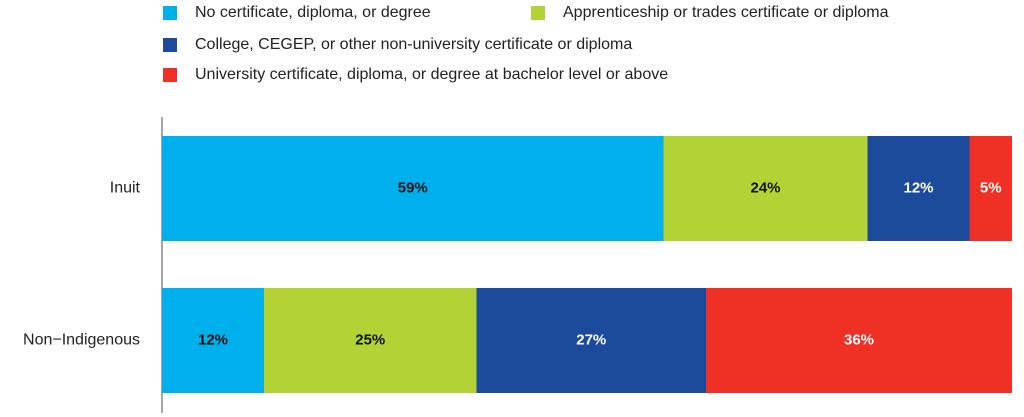  I want to click on value-label: 5%, so click(991, 187).